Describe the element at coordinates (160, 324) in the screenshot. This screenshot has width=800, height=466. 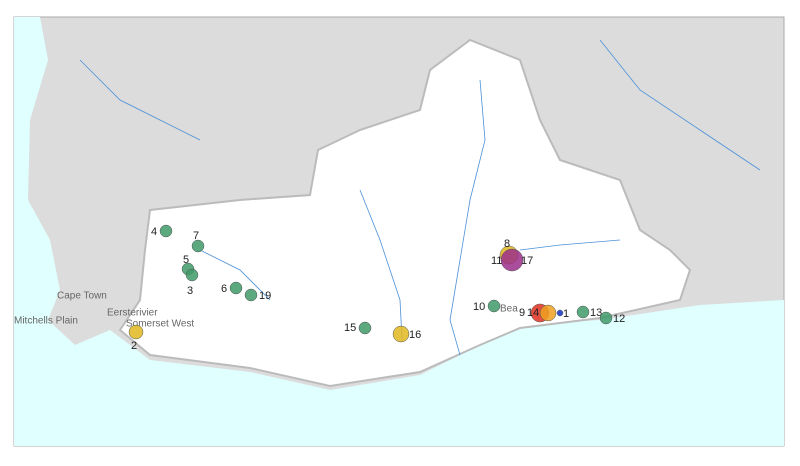
I see `place-label: Somerset West` at that location.